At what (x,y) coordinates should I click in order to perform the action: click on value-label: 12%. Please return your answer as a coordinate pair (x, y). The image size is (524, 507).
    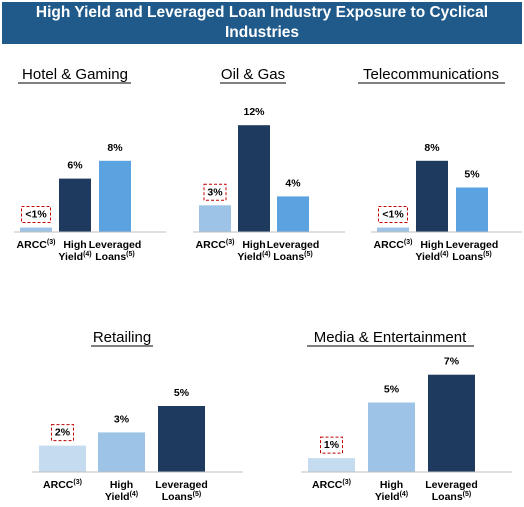
    Looking at the image, I should click on (254, 112).